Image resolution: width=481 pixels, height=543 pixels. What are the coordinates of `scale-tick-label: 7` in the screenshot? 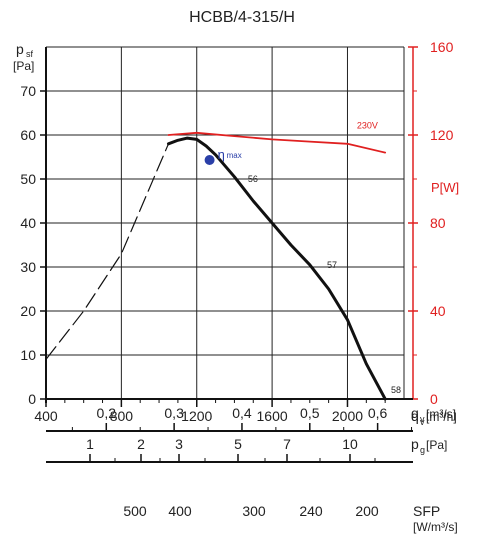 It's located at (287, 444).